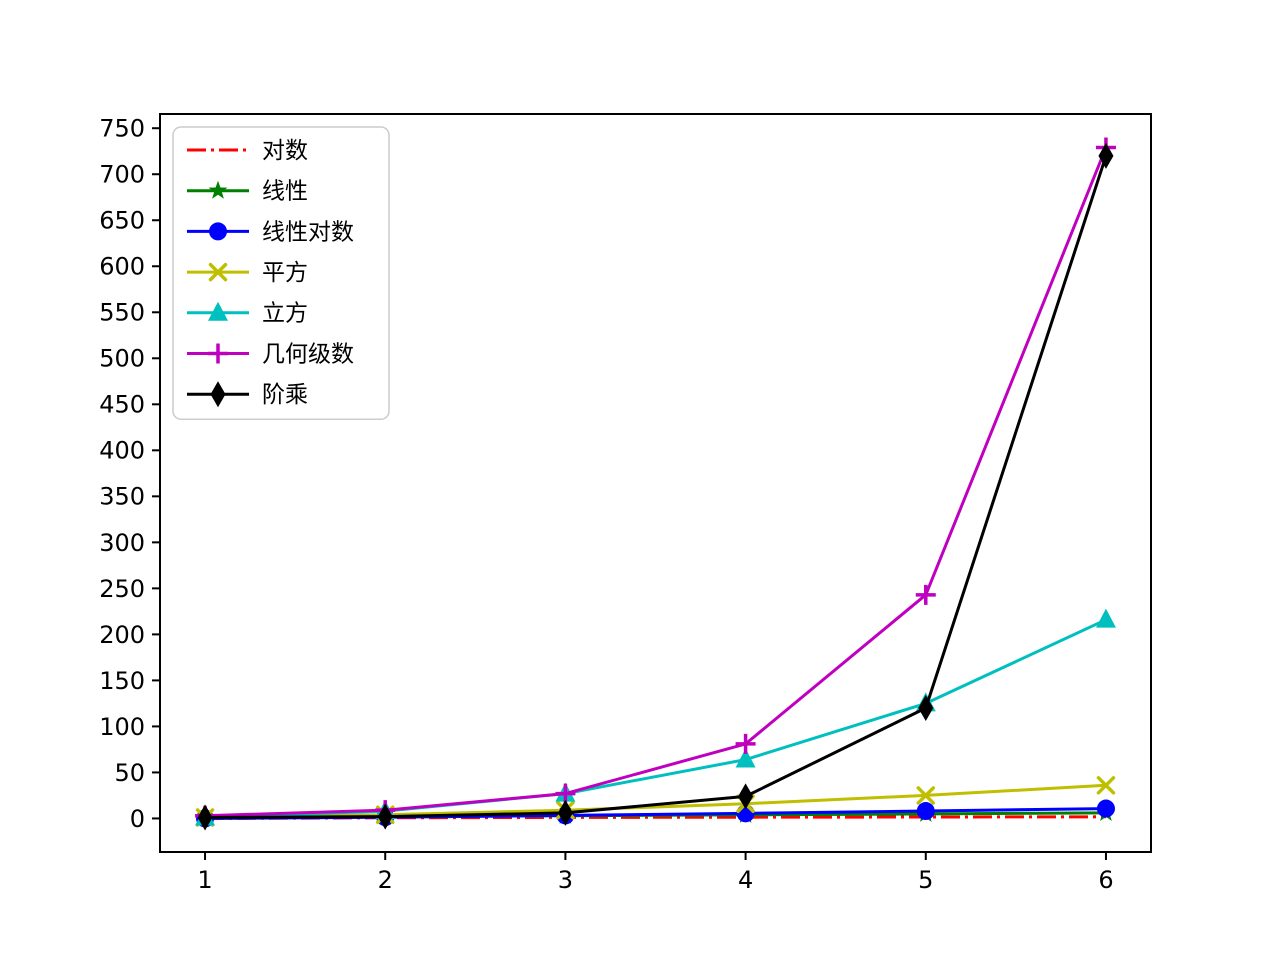 This screenshot has width=1280, height=960. What do you see at coordinates (385, 880) in the screenshot?
I see `x-tick-label: 2` at bounding box center [385, 880].